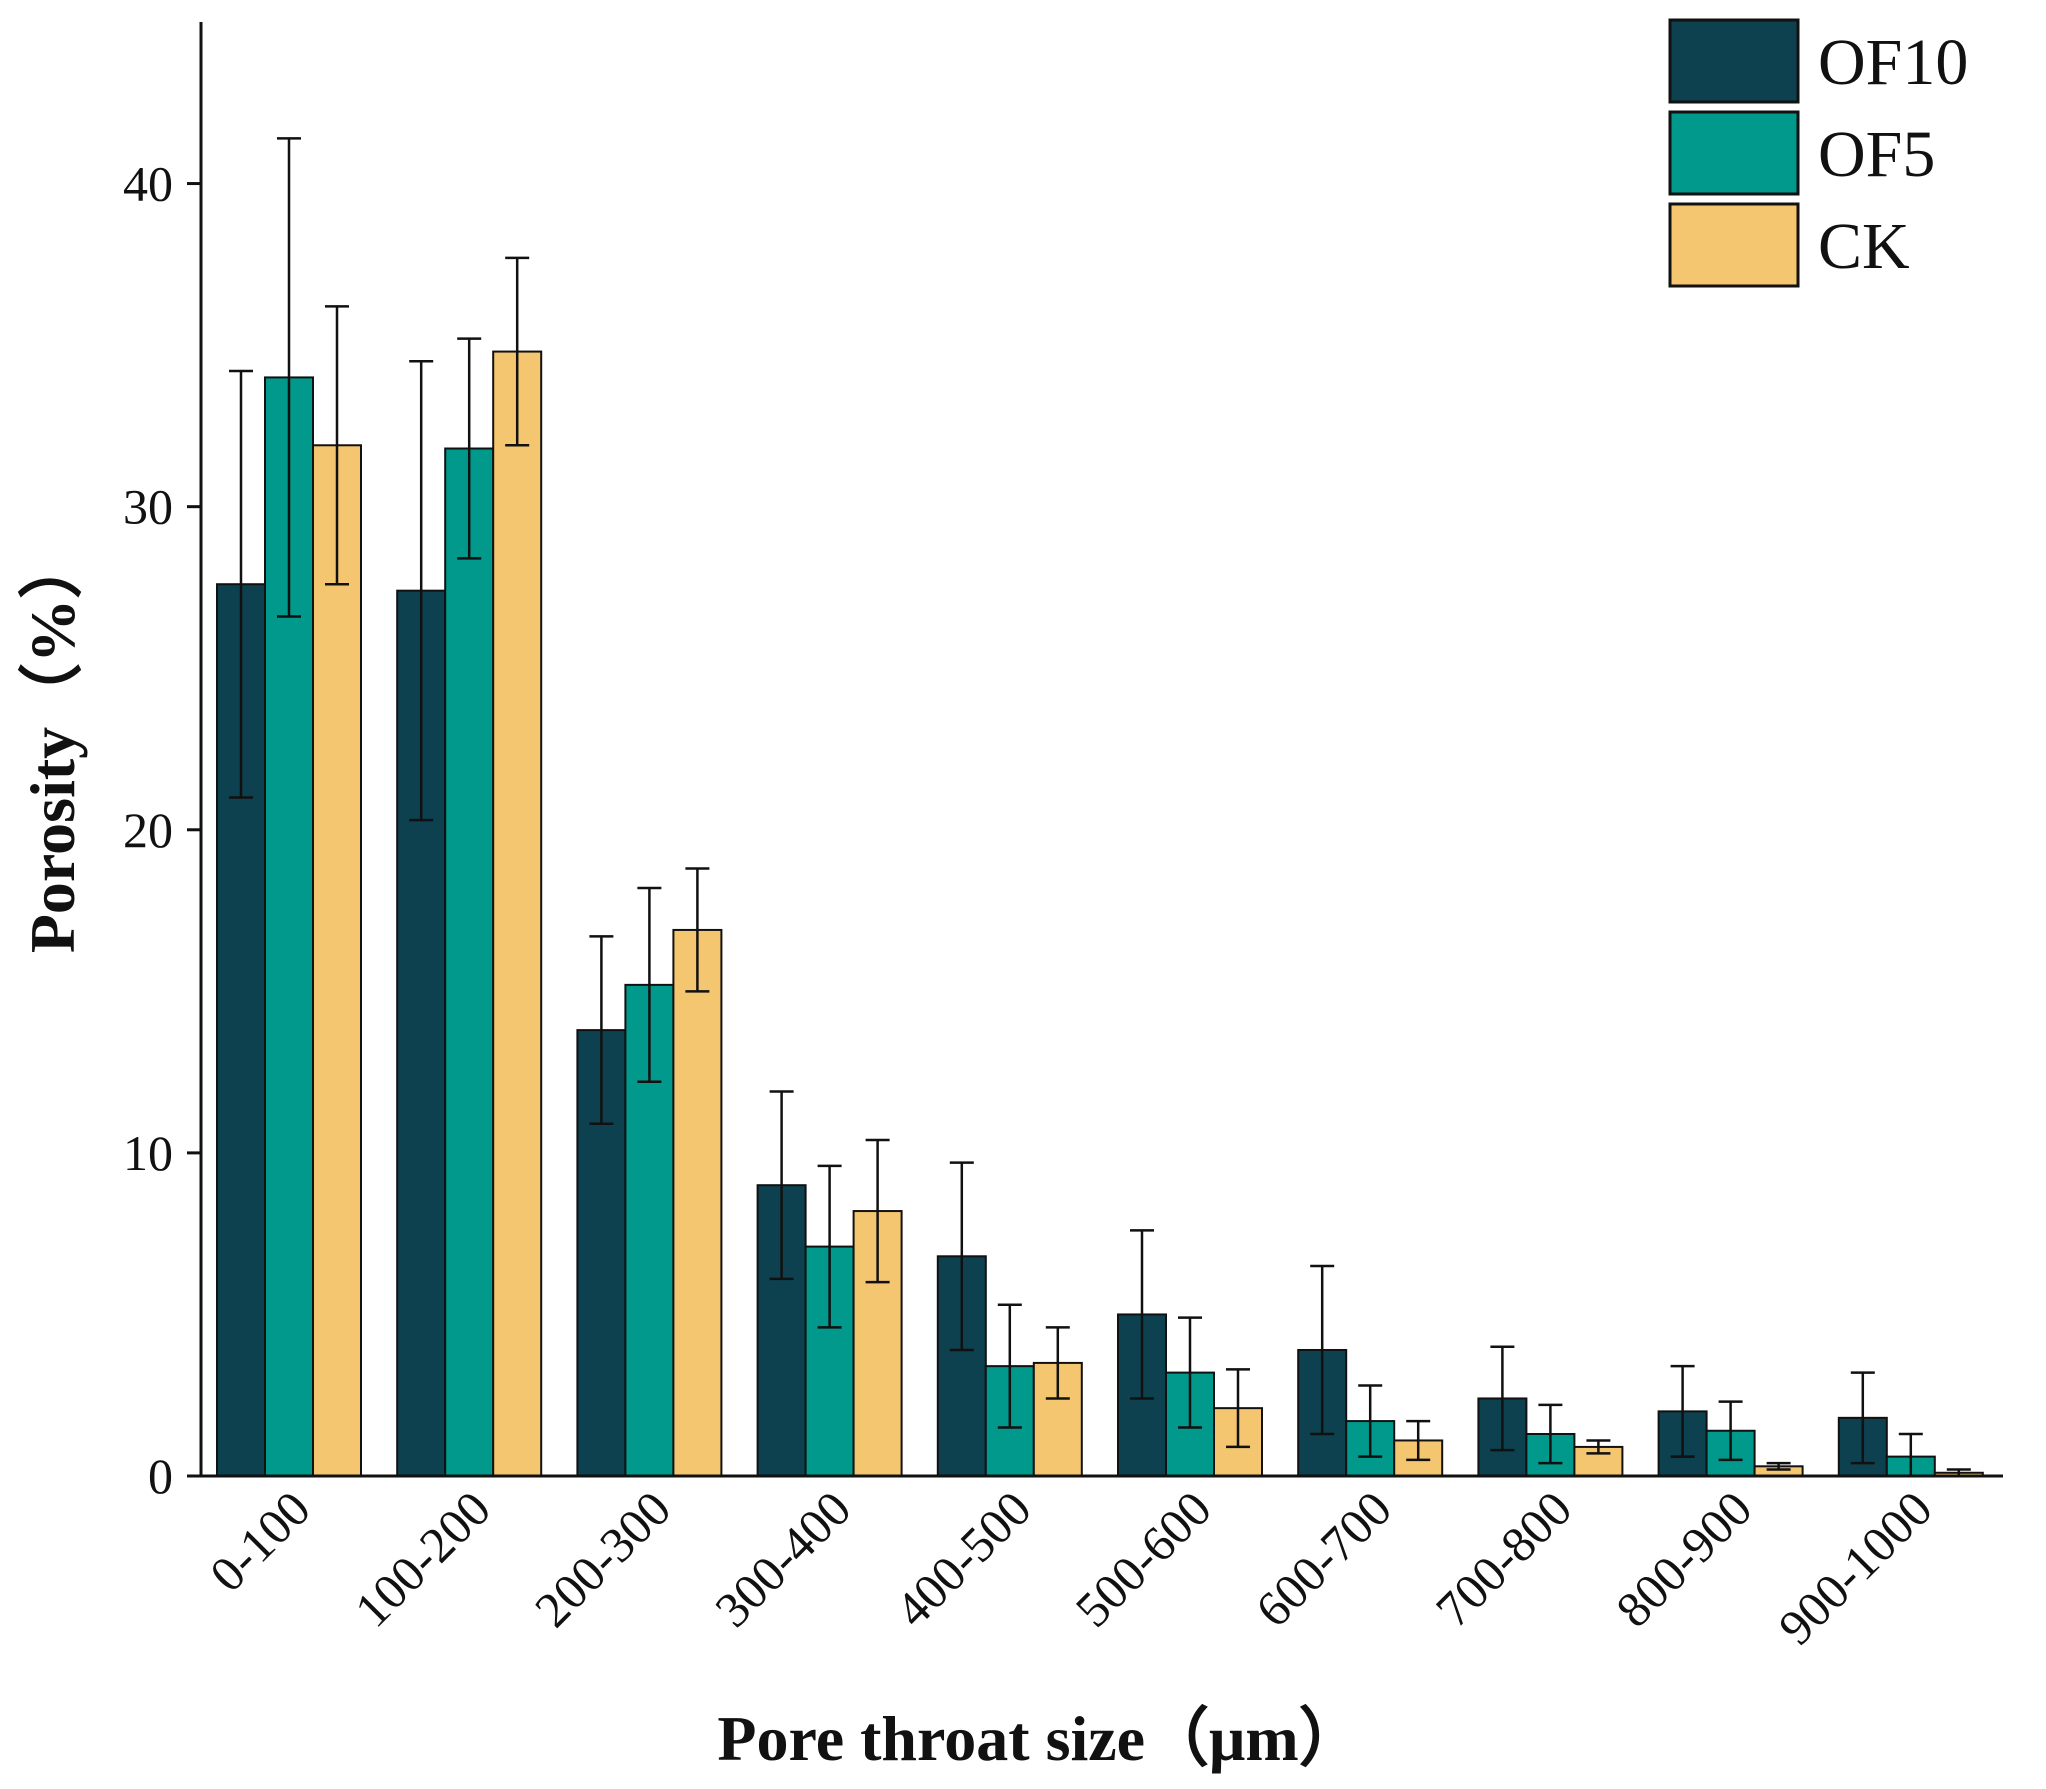 This screenshot has height=1789, width=2046. What do you see at coordinates (1683, 1558) in the screenshot?
I see `x-tick-label: 800-900` at bounding box center [1683, 1558].